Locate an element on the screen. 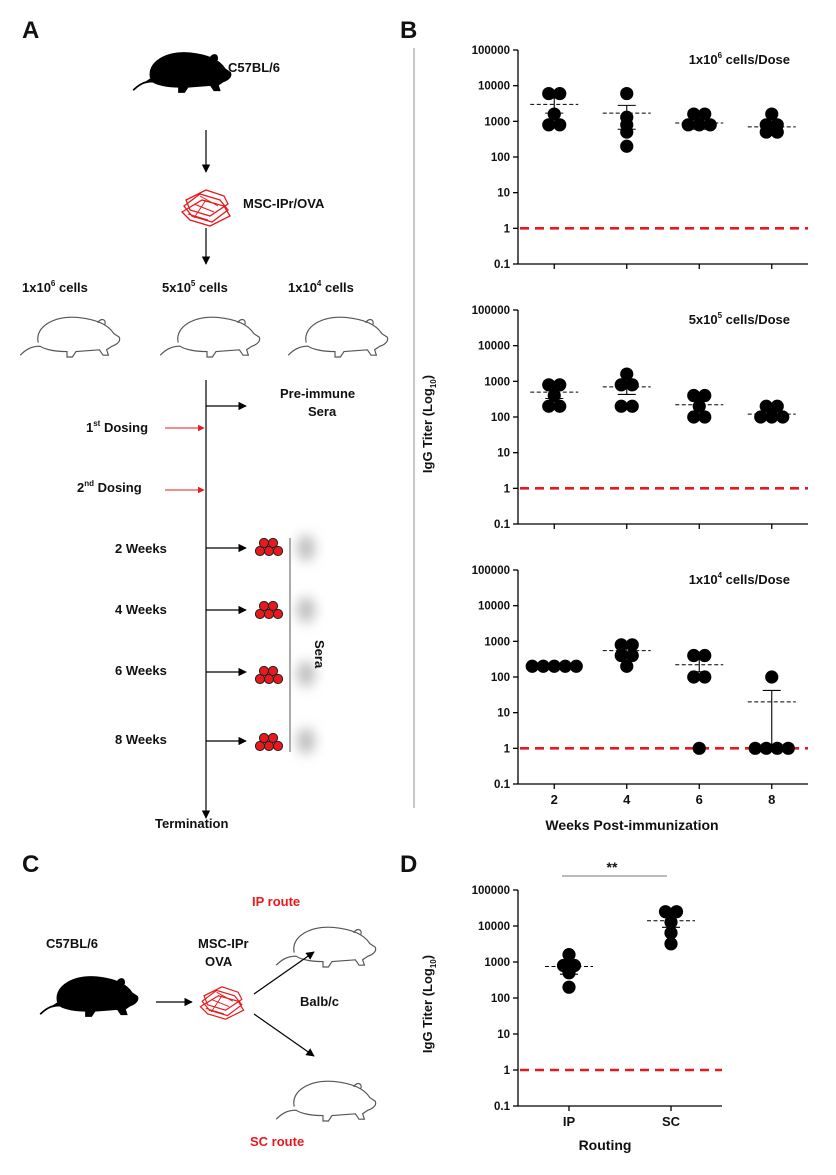  x-tick-label: 6 is located at coordinates (699, 799).